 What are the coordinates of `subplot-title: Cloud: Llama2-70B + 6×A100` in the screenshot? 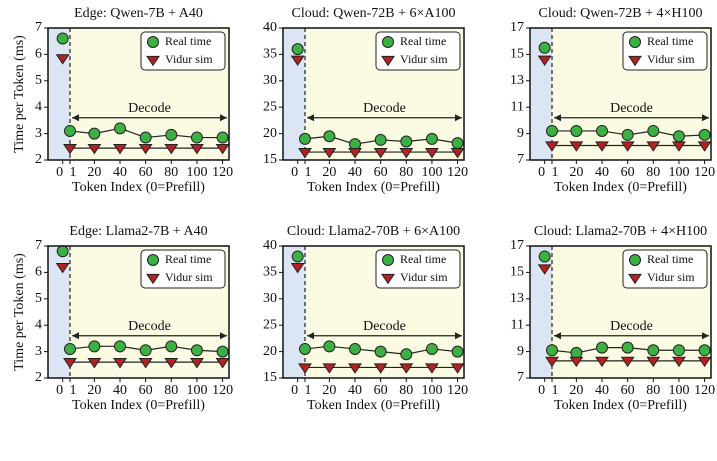 It's located at (373, 231).